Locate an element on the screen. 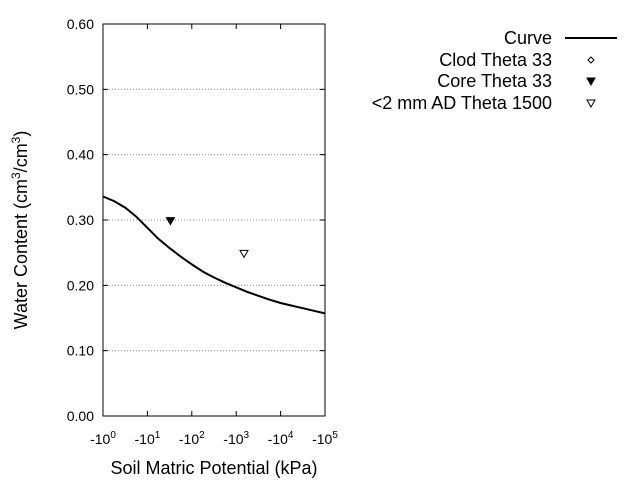 Image resolution: width=640 pixels, height=480 pixels. legend-label: Core Theta 33 is located at coordinates (494, 81).